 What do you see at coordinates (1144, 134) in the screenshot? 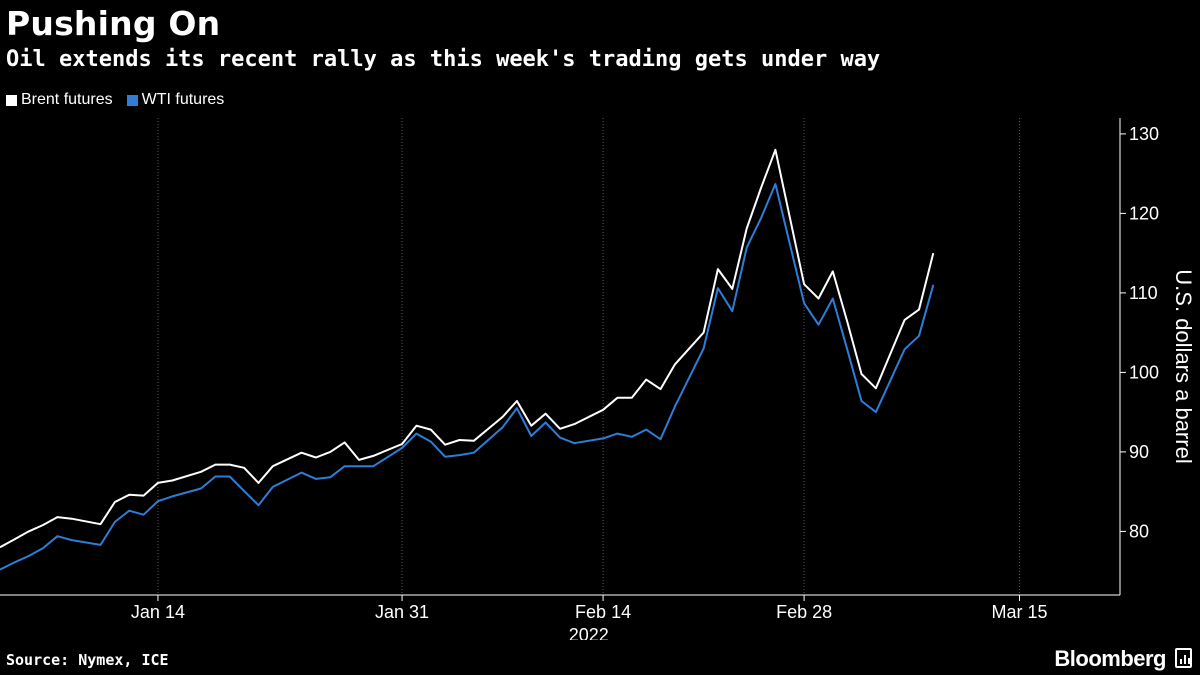
I see `y-tick-label: 130` at bounding box center [1144, 134].